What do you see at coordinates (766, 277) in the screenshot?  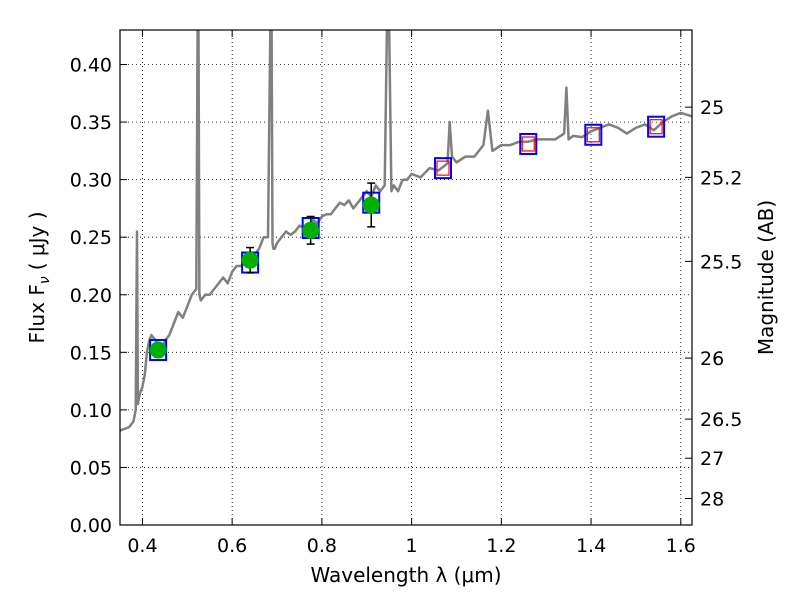 I see `y2-axis-label: Magnitude (AB)` at bounding box center [766, 277].